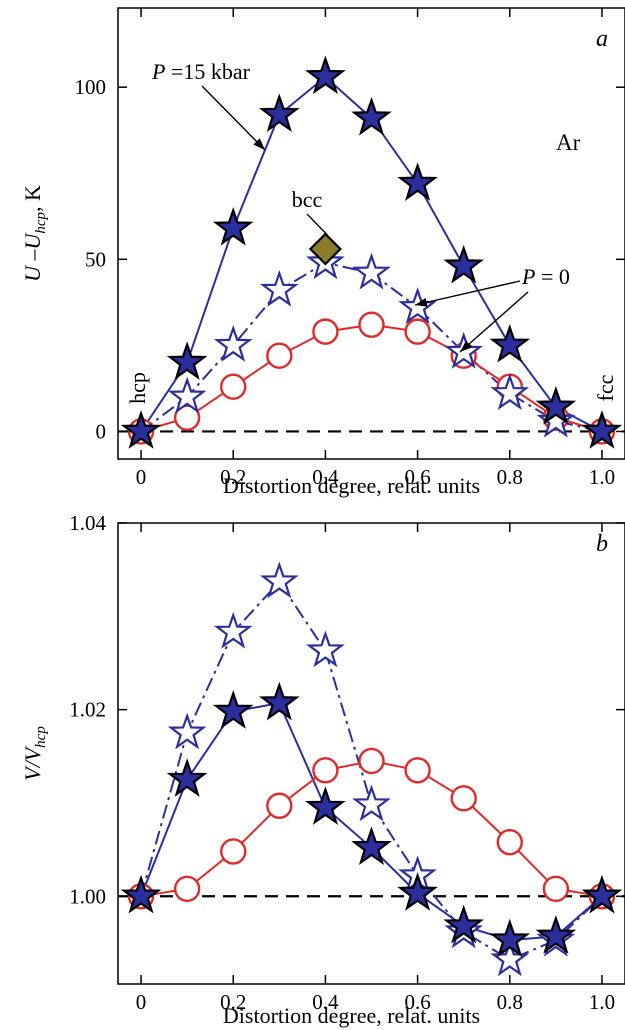 Image resolution: width=625 pixels, height=1030 pixels. What do you see at coordinates (568, 142) in the screenshot?
I see `element-label: Ar` at bounding box center [568, 142].